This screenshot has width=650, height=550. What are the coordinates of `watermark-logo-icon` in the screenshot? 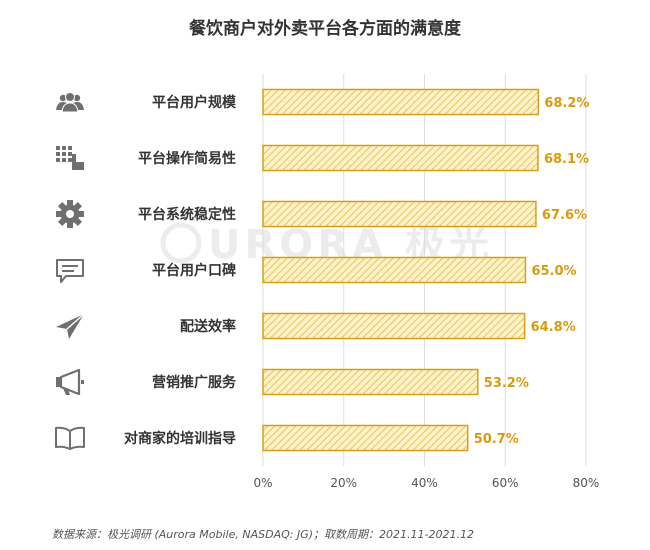 It's located at (181, 243).